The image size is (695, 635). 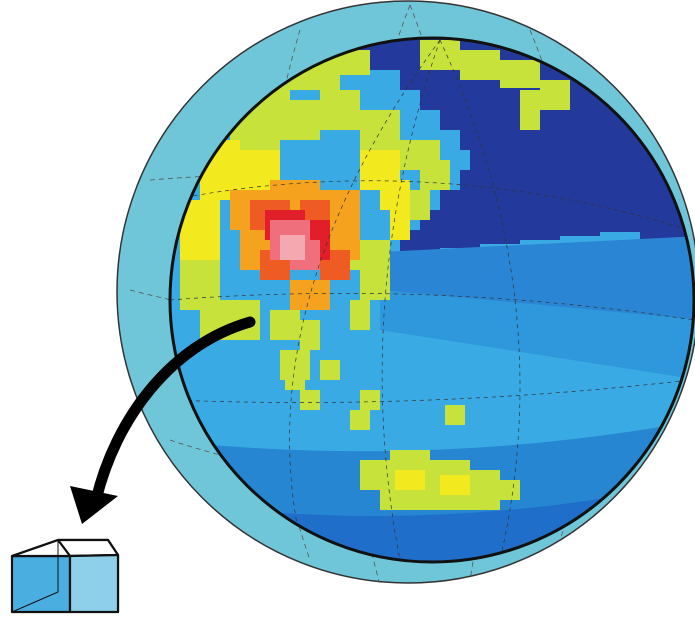 I want to click on extraction-arrow, so click(x=163, y=420).